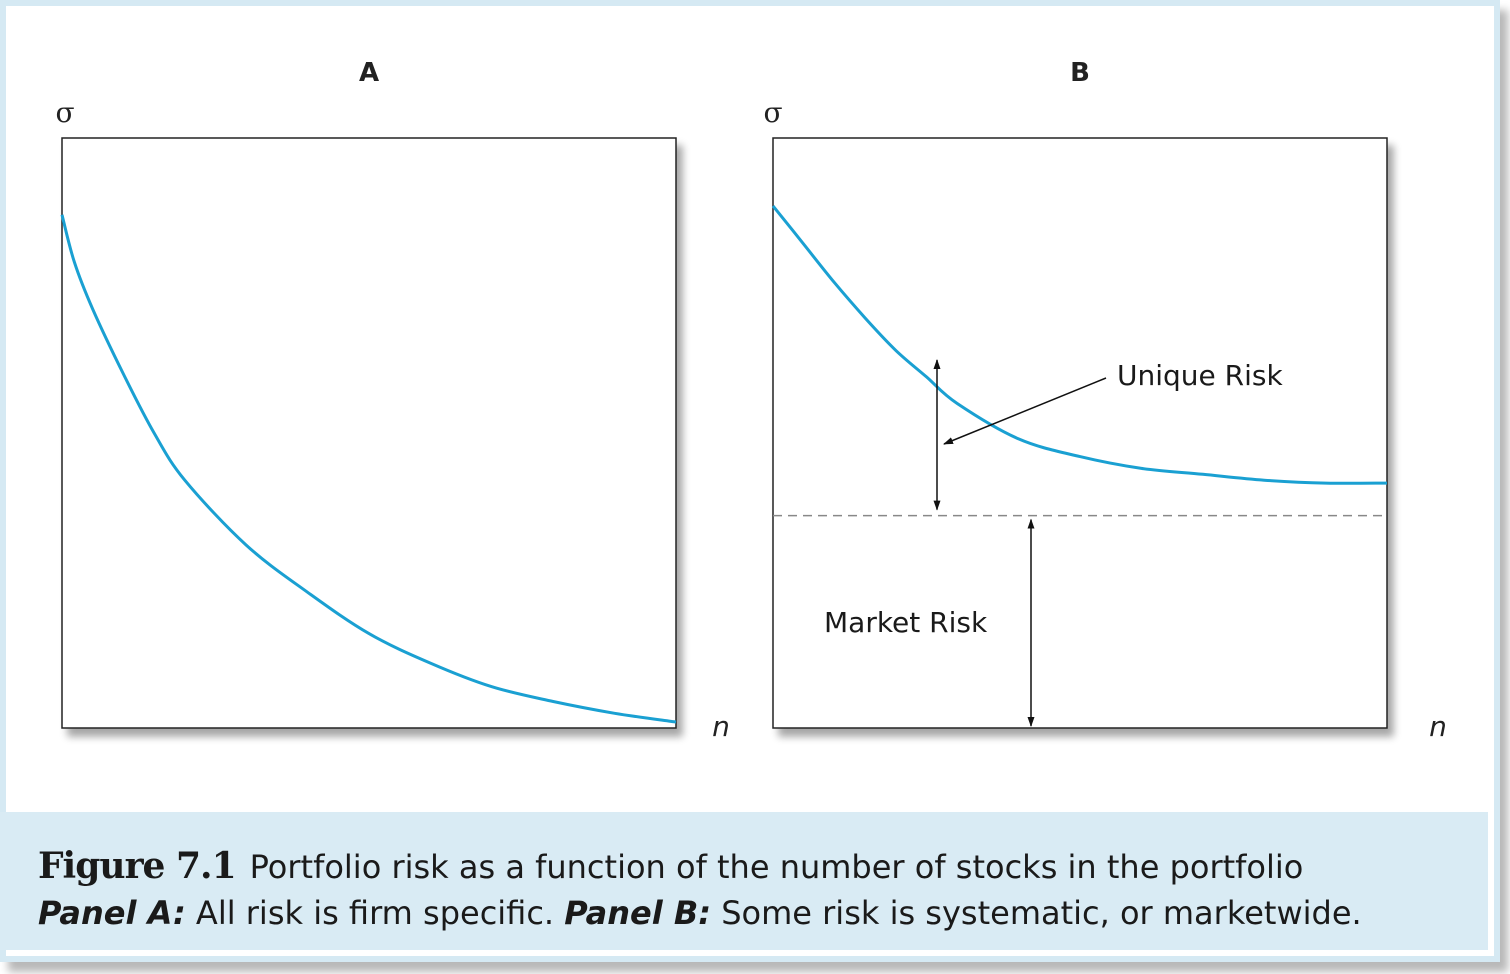  Describe the element at coordinates (1200, 375) in the screenshot. I see `unique-risk-label: Unique Risk` at that location.